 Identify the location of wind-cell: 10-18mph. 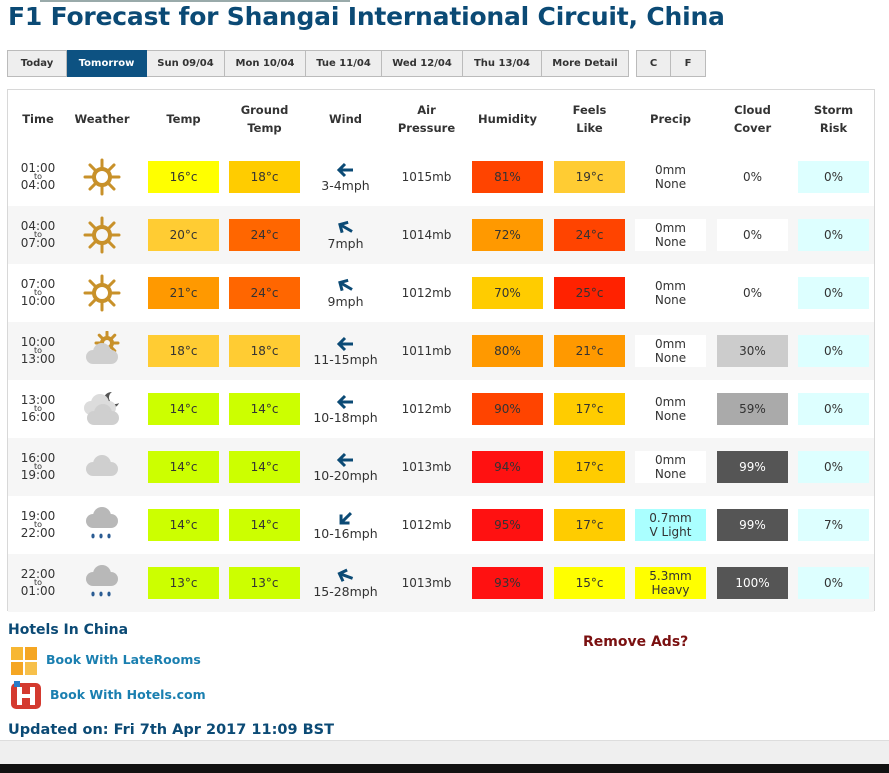
(345, 409).